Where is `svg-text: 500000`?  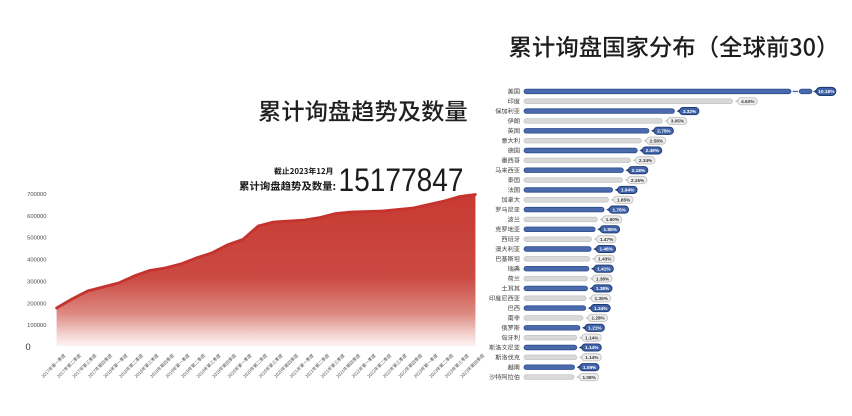
svg-text: 500000 is located at coordinates (36, 239).